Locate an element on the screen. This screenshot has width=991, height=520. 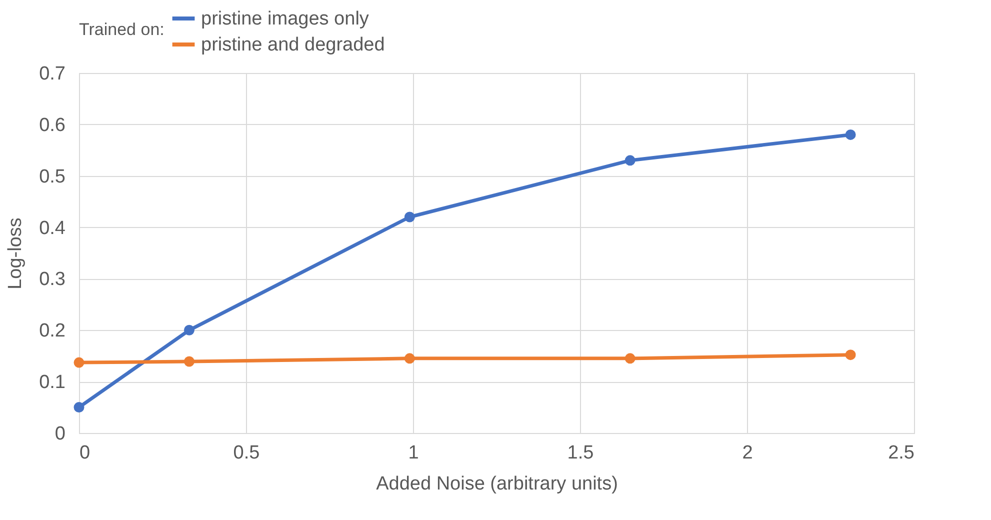
x-tick-label: 2.5 is located at coordinates (901, 453).